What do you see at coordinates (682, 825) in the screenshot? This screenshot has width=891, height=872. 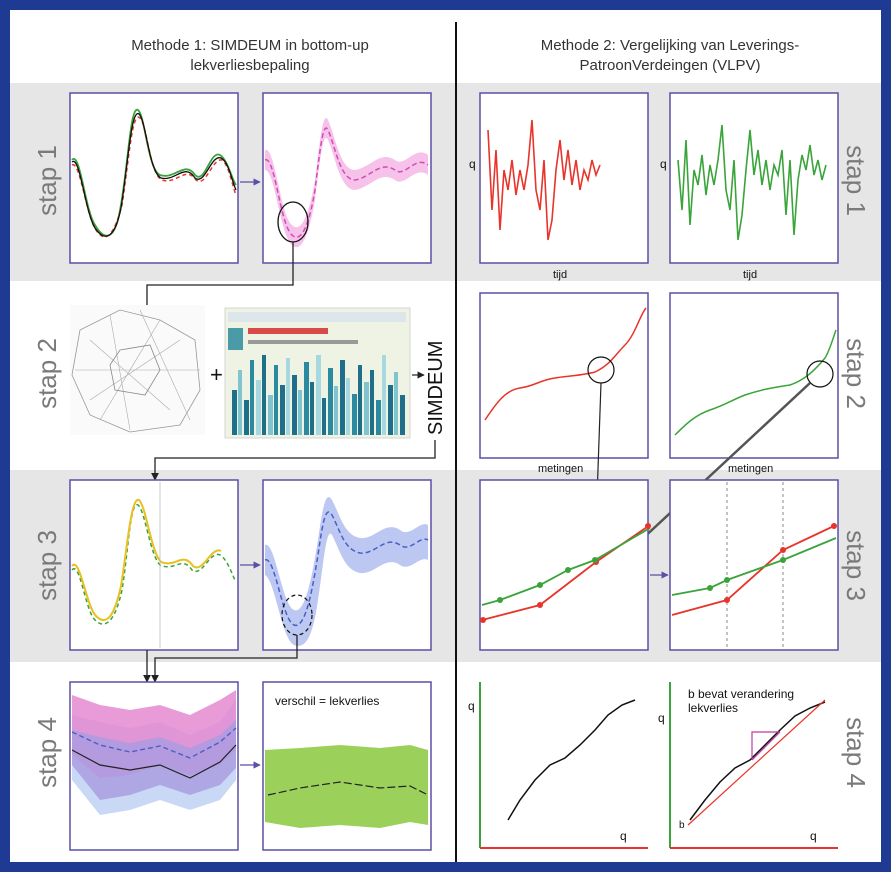 I see `b-intercept: b` at bounding box center [682, 825].